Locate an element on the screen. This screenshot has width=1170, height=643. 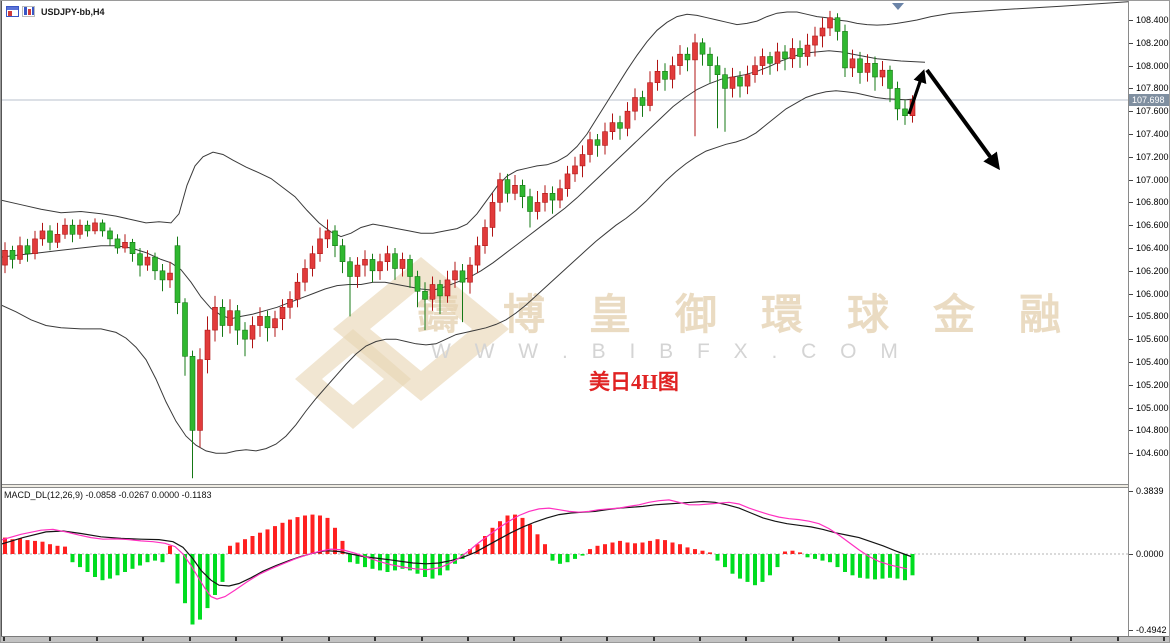
chart-window-icon is located at coordinates (12, 11).